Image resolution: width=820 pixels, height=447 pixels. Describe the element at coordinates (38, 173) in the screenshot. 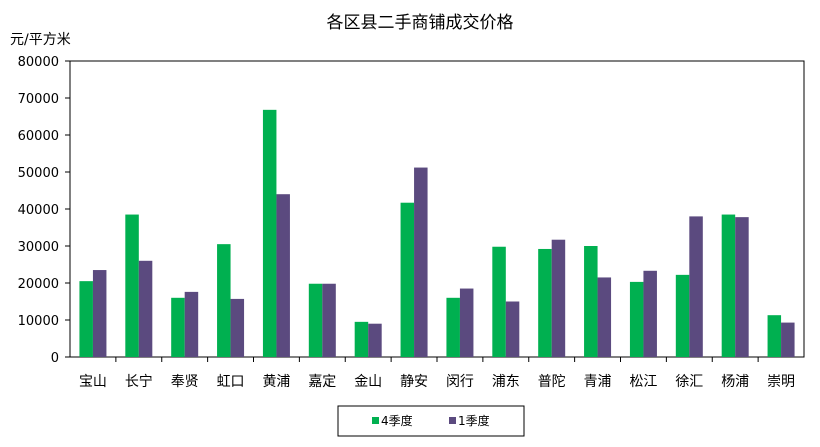

I see `y-tick-label: 50000` at that location.